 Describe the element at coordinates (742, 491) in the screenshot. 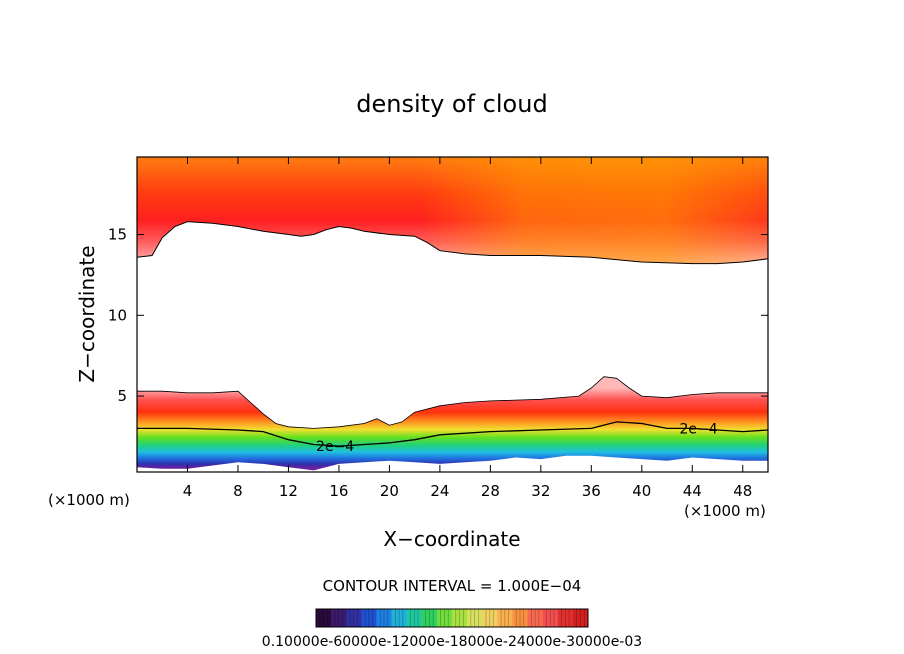

I see `x-tick-label: 48` at that location.